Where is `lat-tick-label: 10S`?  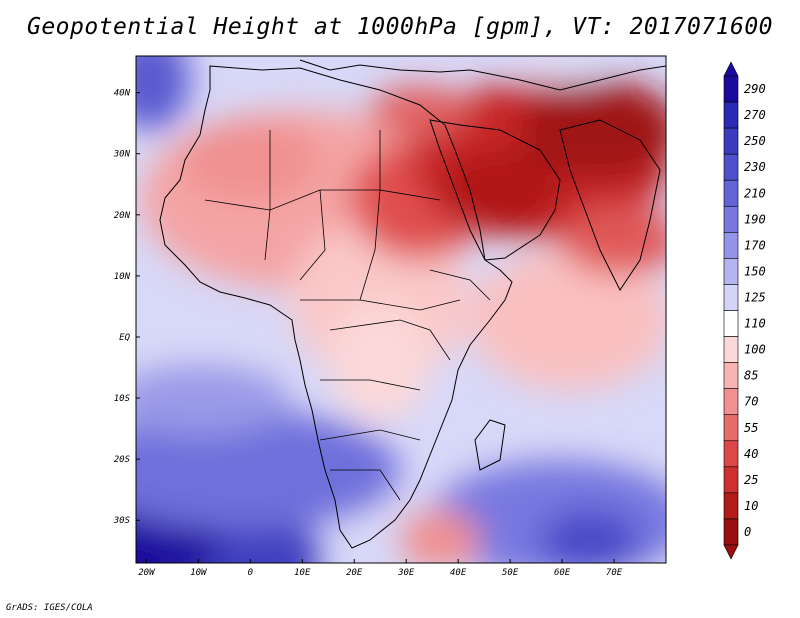 lat-tick-label: 10S is located at coordinates (122, 399).